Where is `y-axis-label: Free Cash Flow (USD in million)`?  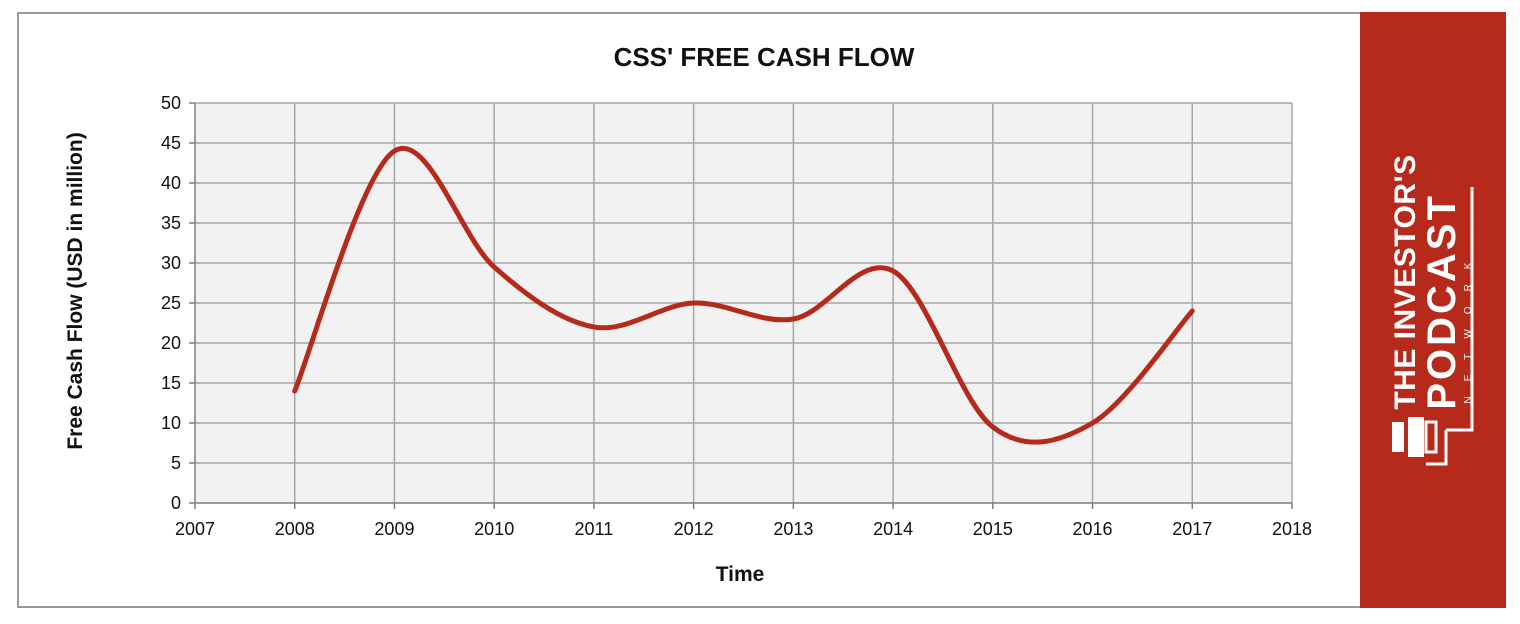 y-axis-label: Free Cash Flow (USD in million) is located at coordinates (75, 290).